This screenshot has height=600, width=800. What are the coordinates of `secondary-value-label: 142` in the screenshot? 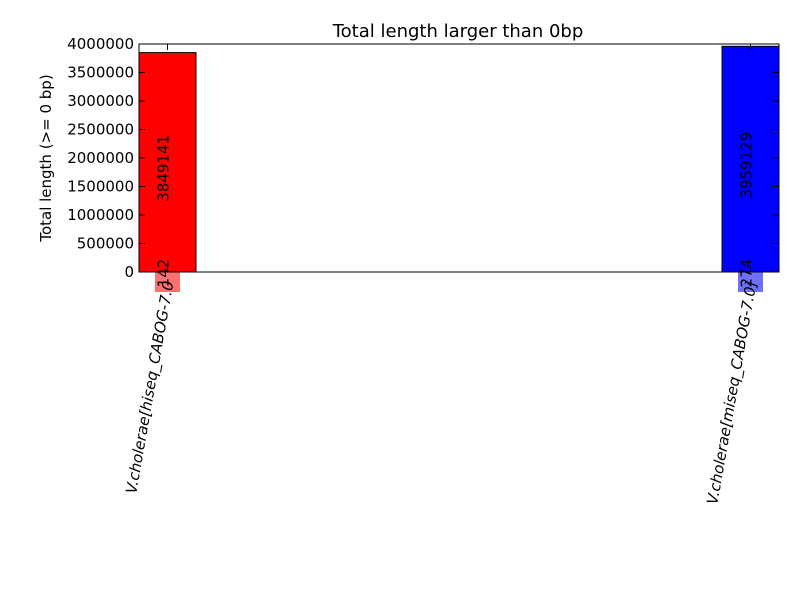 It's located at (164, 273).